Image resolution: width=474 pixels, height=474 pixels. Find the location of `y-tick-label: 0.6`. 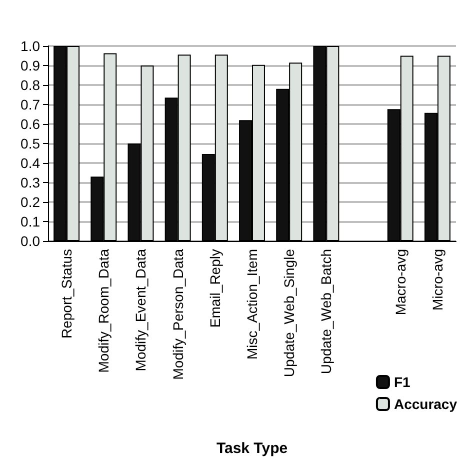

y-tick-label: 0.6 is located at coordinates (30, 124).